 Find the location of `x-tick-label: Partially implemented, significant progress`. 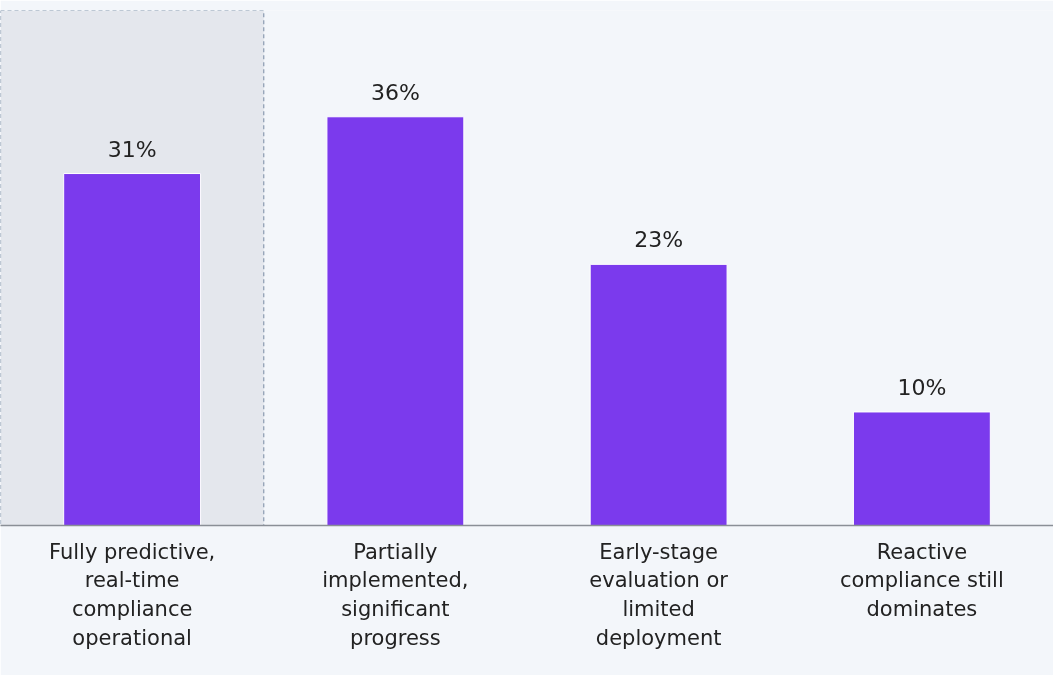

x-tick-label: Partially implemented, significant progress is located at coordinates (395, 594).